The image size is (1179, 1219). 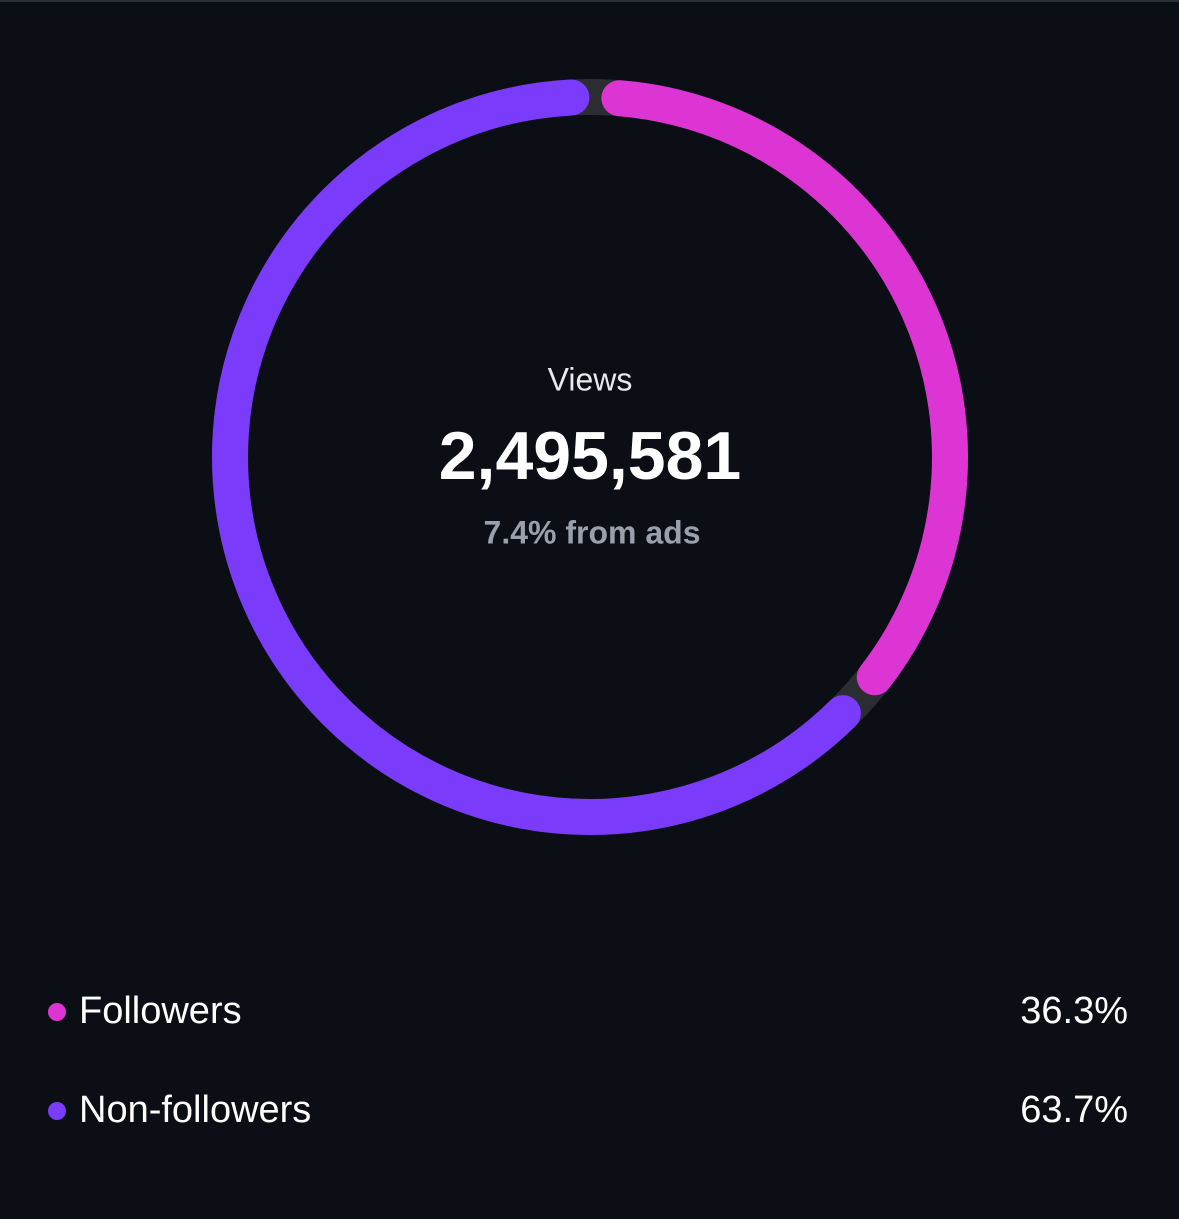 What do you see at coordinates (588, 1060) in the screenshot?
I see `legend: Followers 36.3% Non-followers 63.7%` at bounding box center [588, 1060].